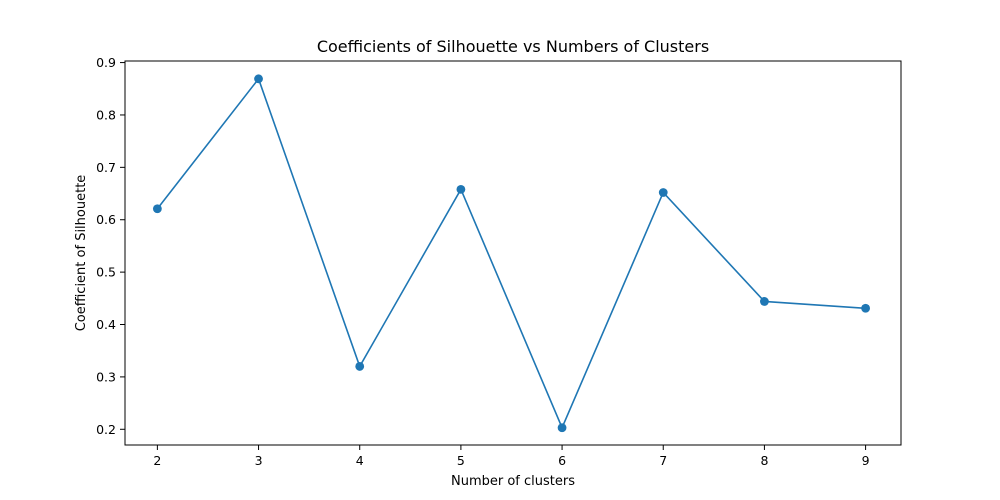 This screenshot has width=1000, height=500. I want to click on y-tick-label: 0.8, so click(106, 114).